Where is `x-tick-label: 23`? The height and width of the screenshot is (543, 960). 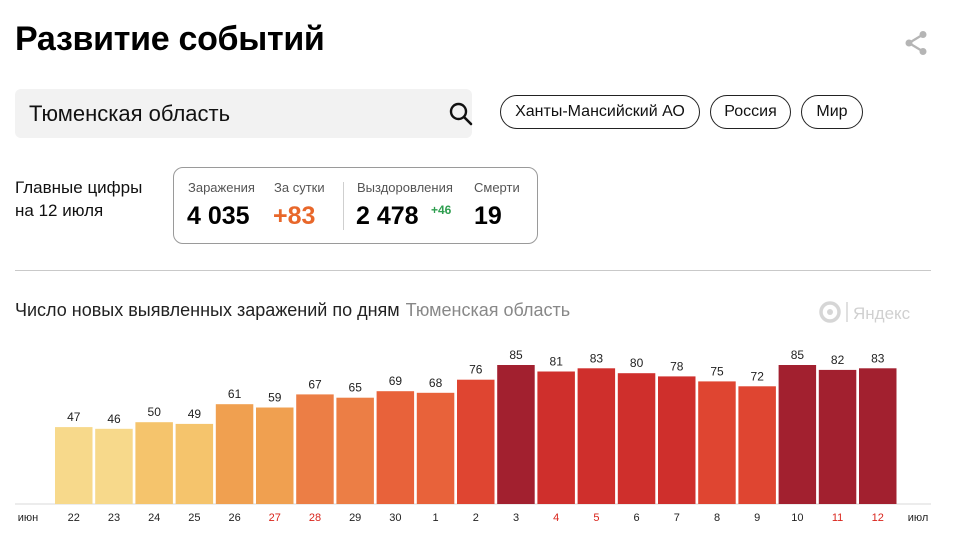 x-tick-label: 23 is located at coordinates (114, 518).